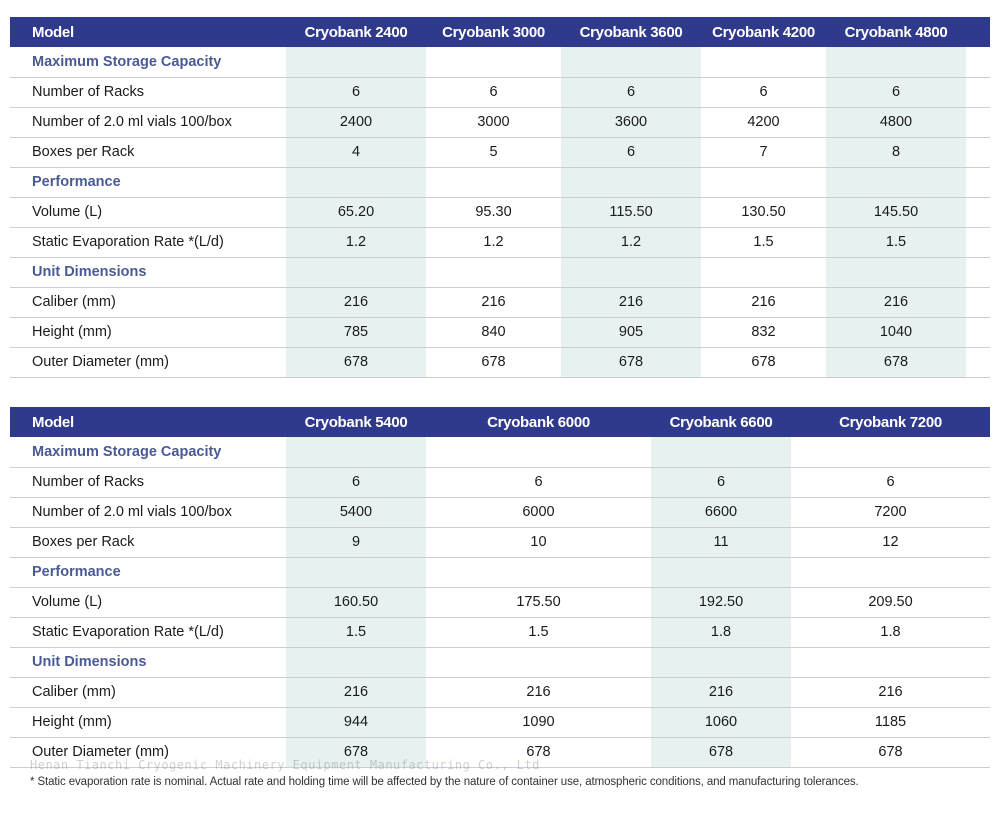  I want to click on row-label: Outer Diameter (mm), so click(148, 752).